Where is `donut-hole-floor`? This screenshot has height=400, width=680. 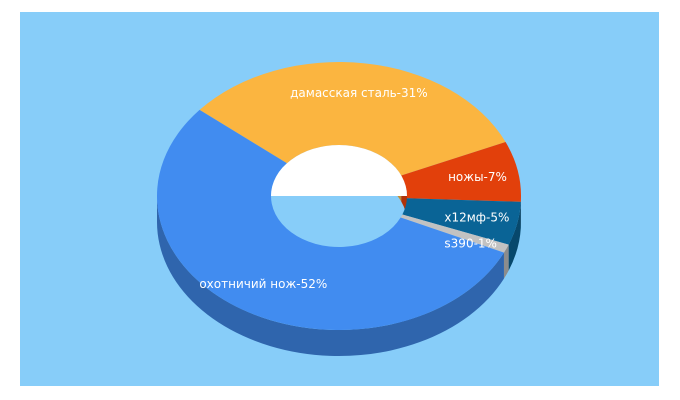 donut-hole-floor is located at coordinates (339, 170).